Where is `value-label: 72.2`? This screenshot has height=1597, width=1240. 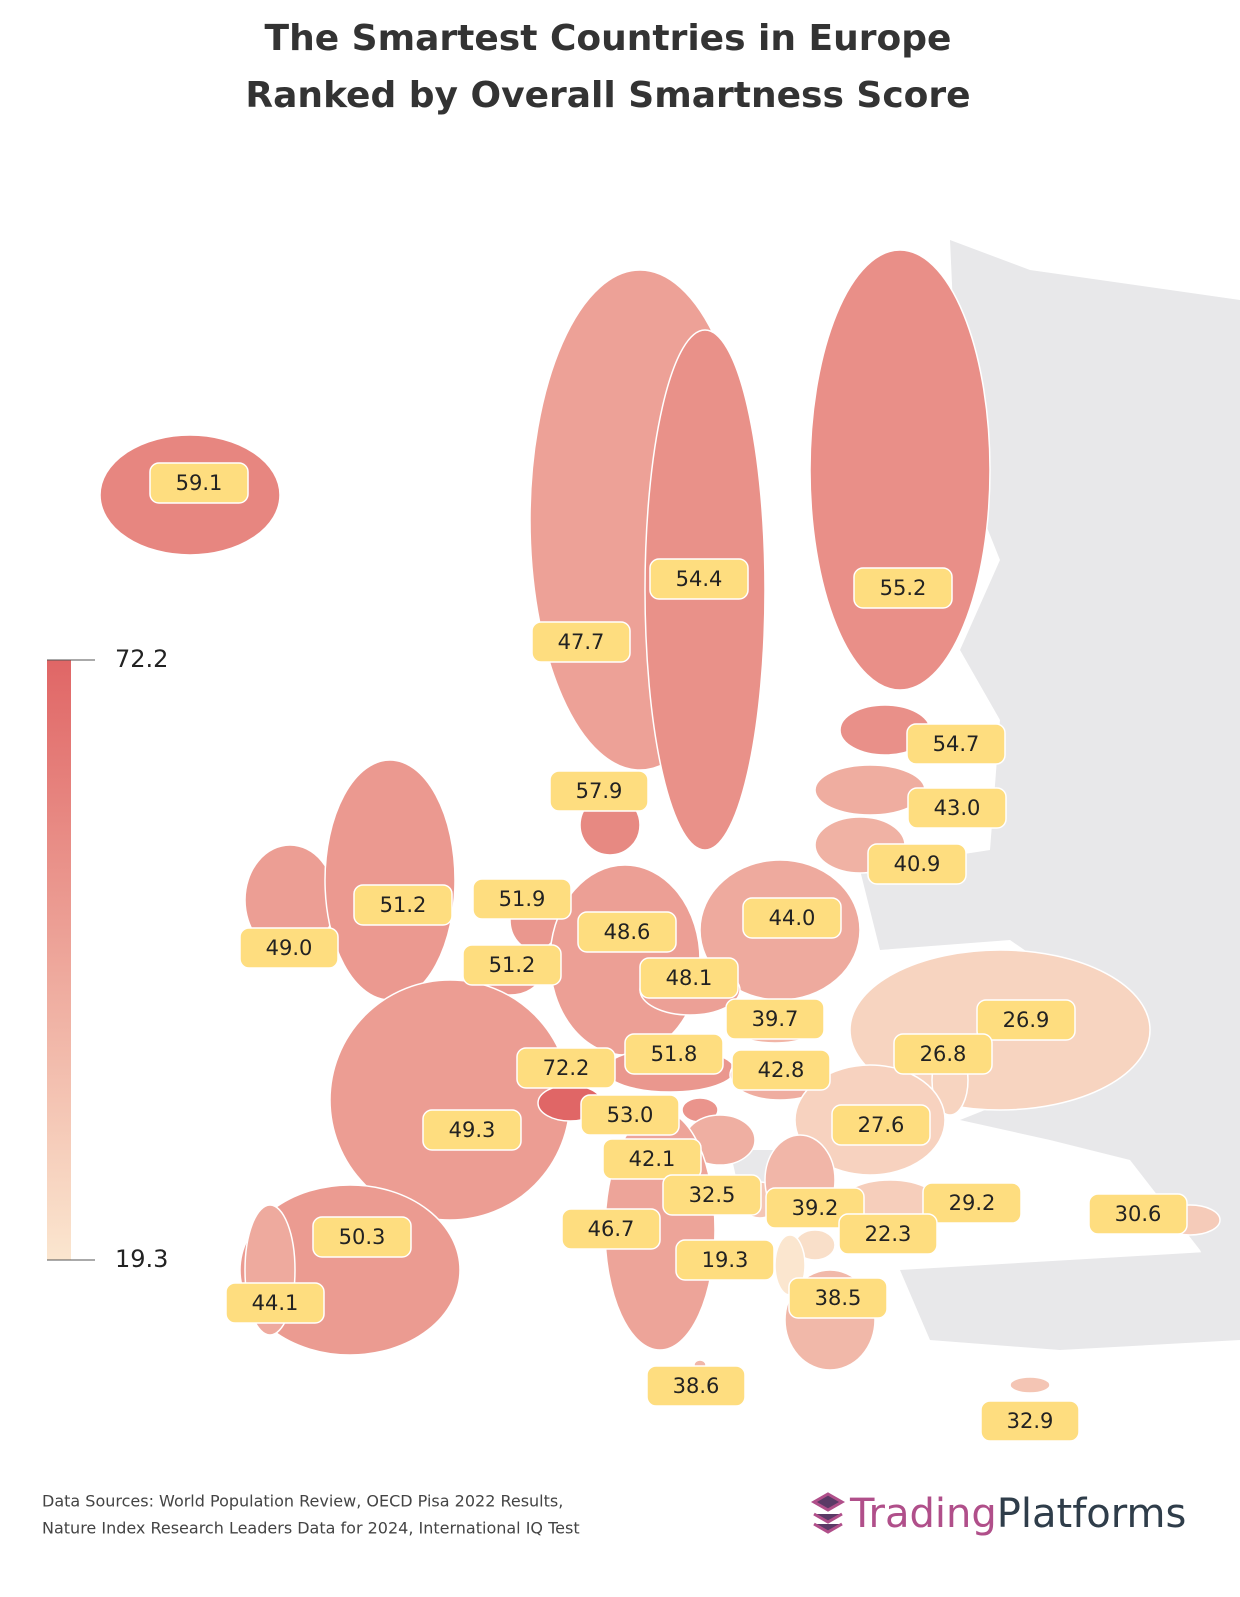 value-label: 72.2 is located at coordinates (566, 1068).